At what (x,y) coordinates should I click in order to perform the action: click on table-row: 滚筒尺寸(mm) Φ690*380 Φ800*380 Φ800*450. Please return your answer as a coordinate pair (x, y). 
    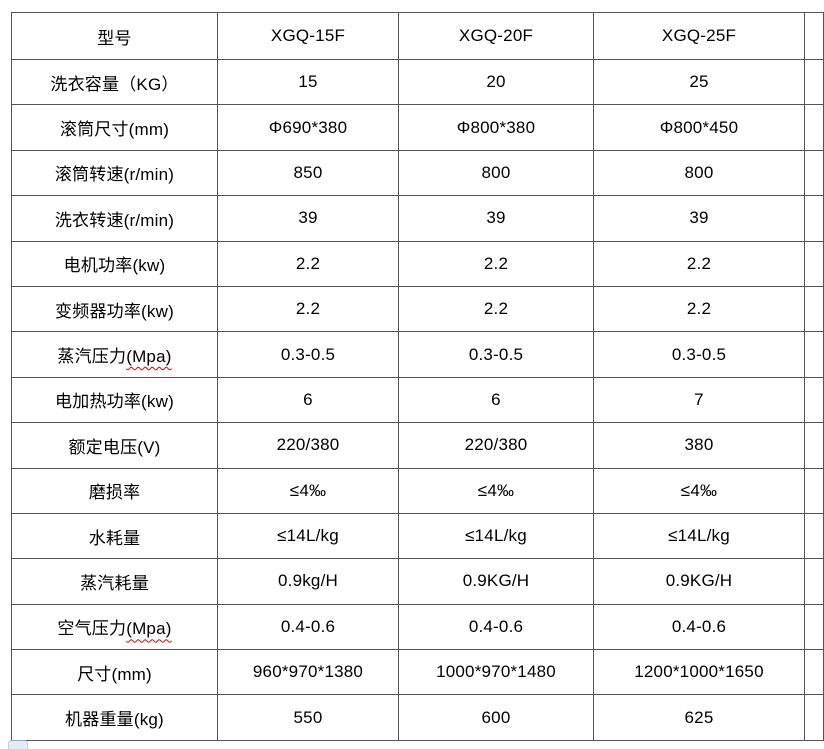
    Looking at the image, I should click on (417, 127).